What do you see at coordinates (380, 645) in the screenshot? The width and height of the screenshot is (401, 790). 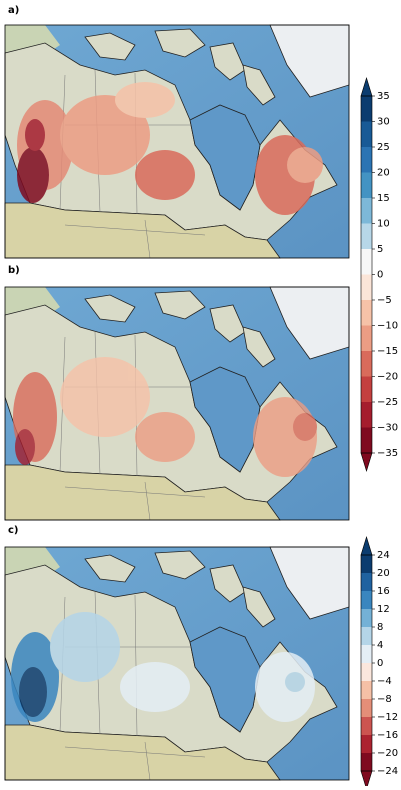 I see `colorbar-tick-label: 4` at bounding box center [380, 645].